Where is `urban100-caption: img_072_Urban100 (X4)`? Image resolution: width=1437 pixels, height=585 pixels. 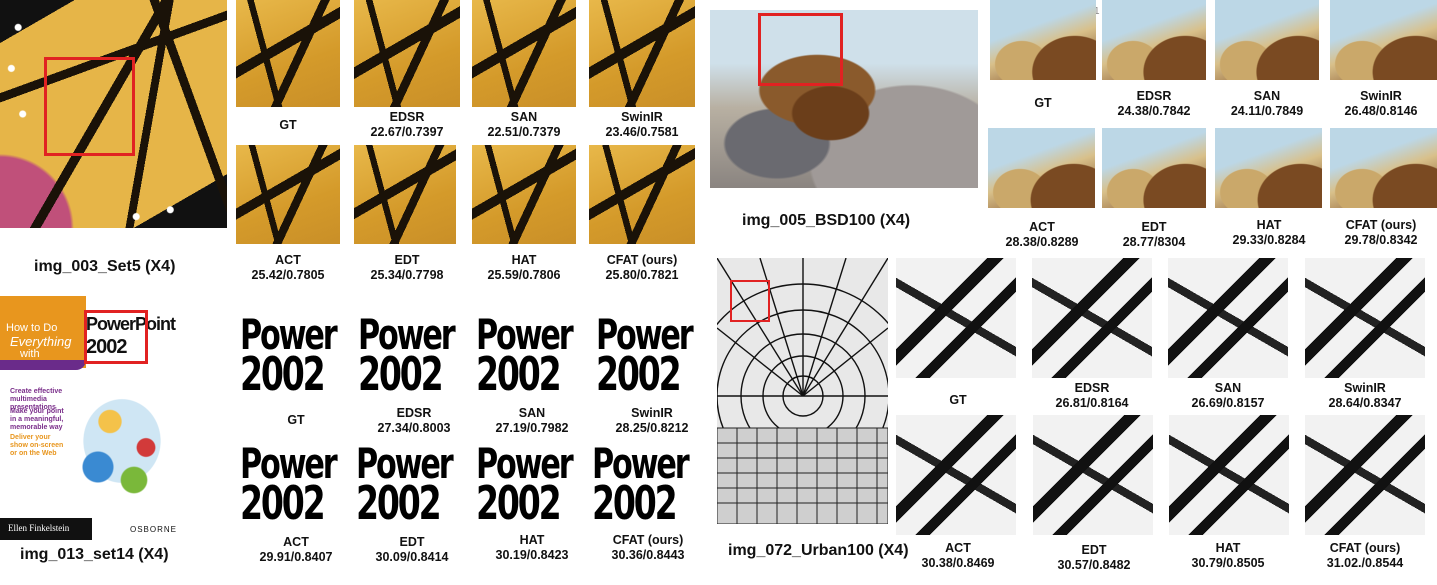 urban100-caption: img_072_Urban100 (X4) is located at coordinates (818, 550).